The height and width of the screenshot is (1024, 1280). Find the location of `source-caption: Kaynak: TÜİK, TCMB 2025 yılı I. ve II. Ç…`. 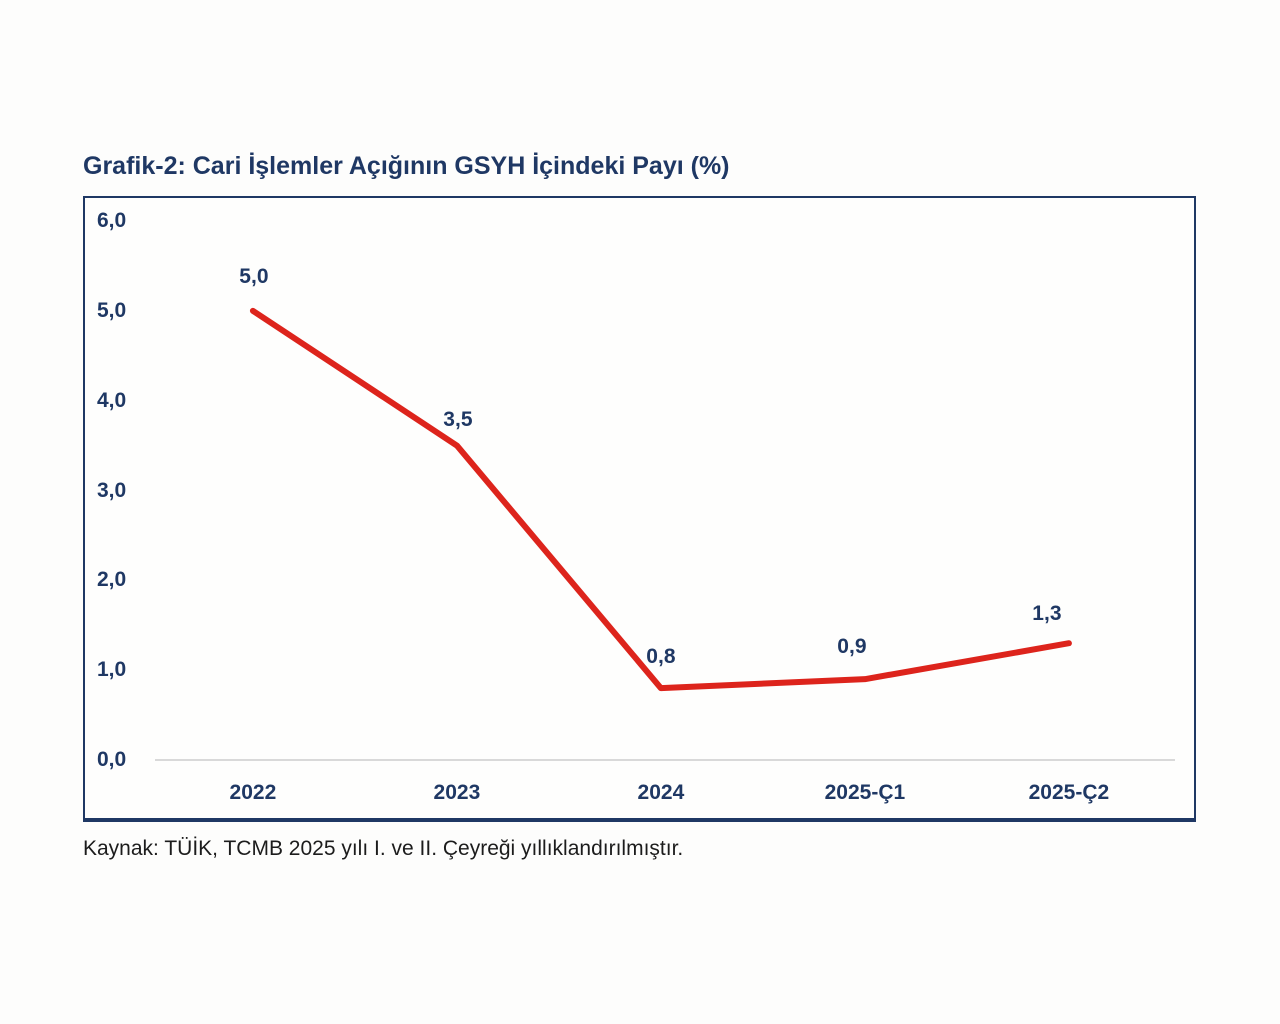

source-caption: Kaynak: TÜİK, TCMB 2025 yılı I. ve II. Ç… is located at coordinates (383, 848).